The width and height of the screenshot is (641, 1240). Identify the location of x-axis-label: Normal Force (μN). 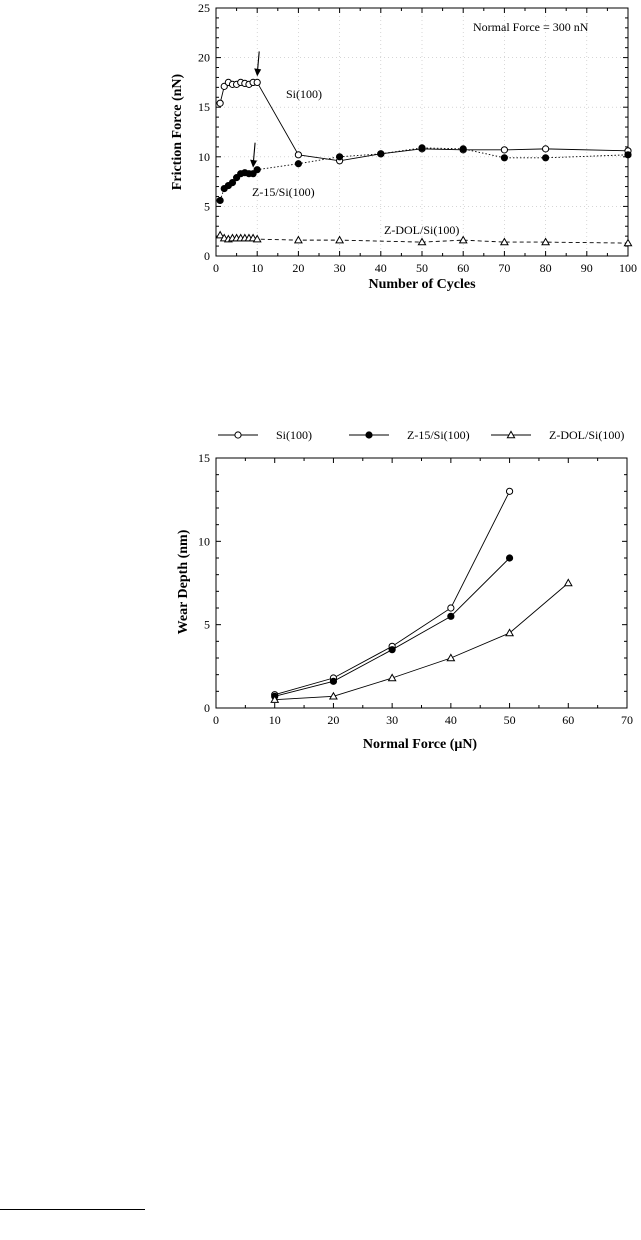
(420, 744).